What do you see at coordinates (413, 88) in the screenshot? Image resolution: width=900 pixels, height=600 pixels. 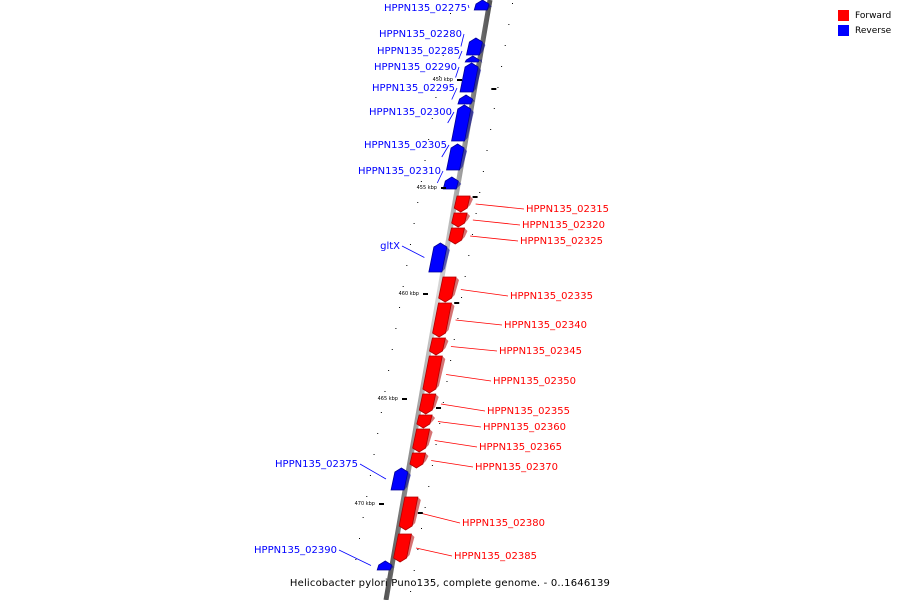 I see `gene-label: HPPN135_02295` at bounding box center [413, 88].